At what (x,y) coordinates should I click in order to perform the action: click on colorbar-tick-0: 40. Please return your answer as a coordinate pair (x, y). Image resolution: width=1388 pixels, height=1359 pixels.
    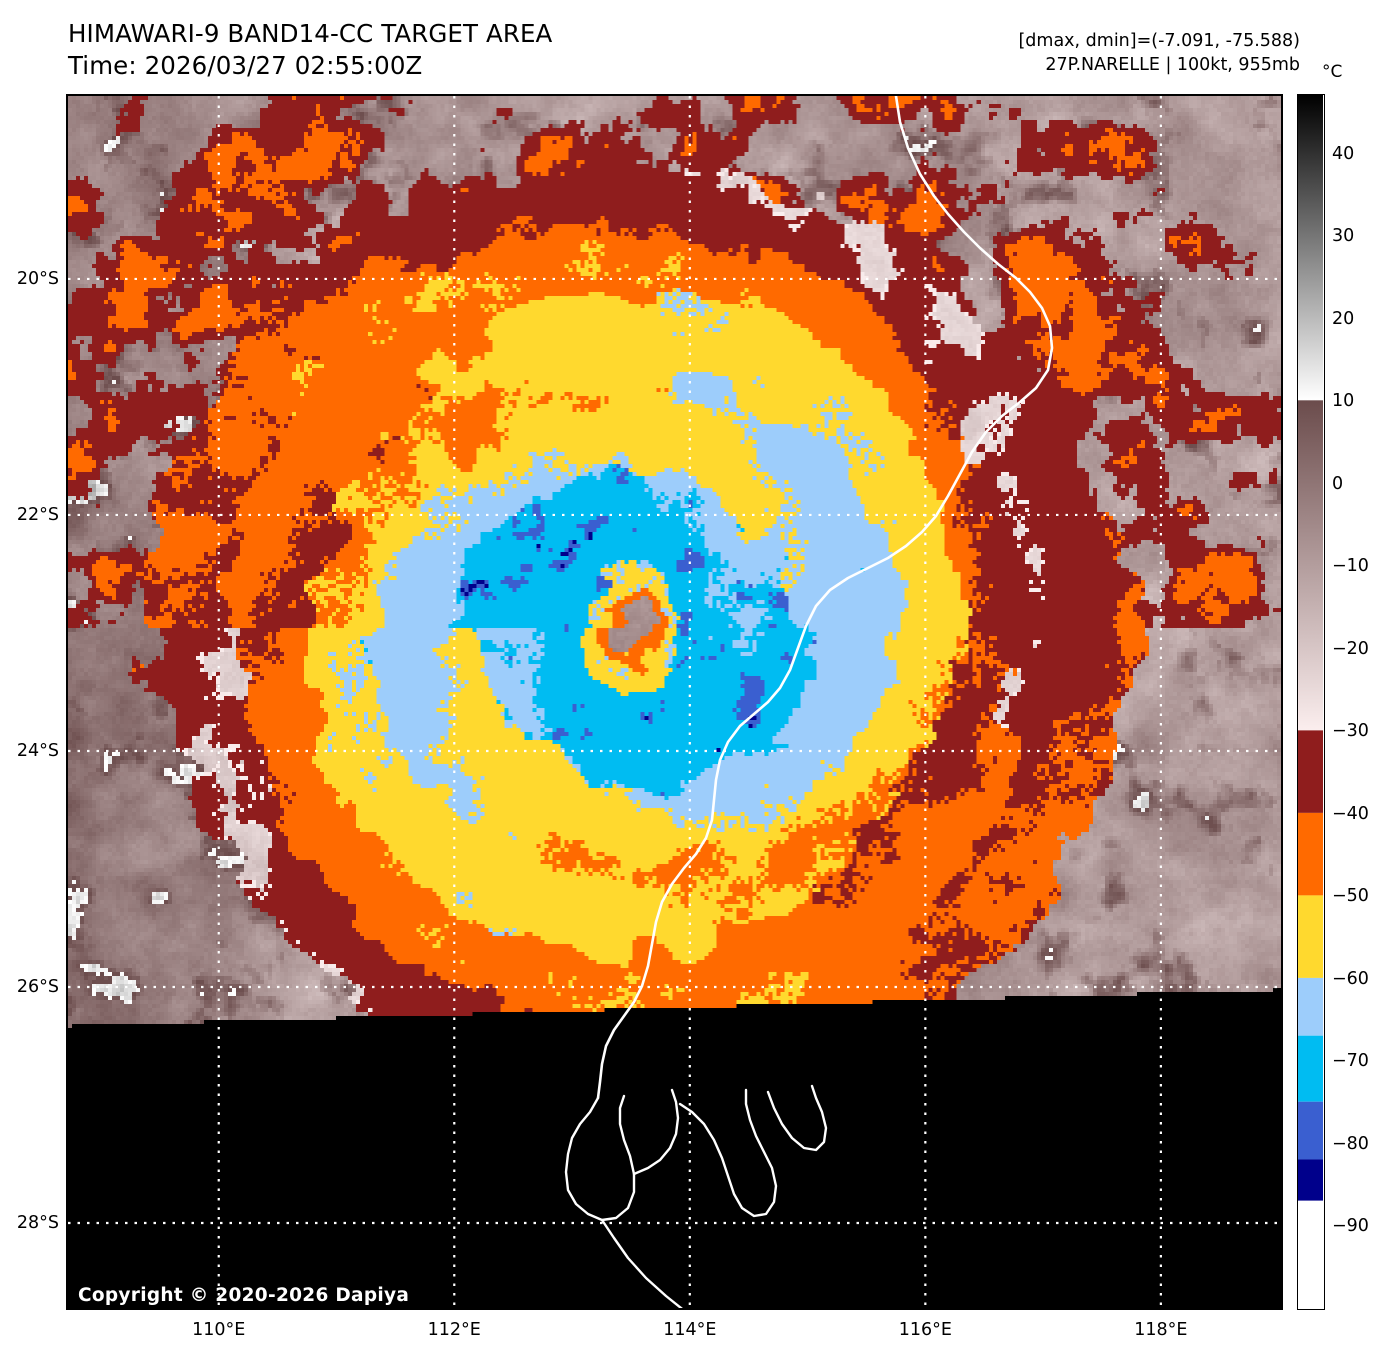
    Looking at the image, I should click on (1343, 153).